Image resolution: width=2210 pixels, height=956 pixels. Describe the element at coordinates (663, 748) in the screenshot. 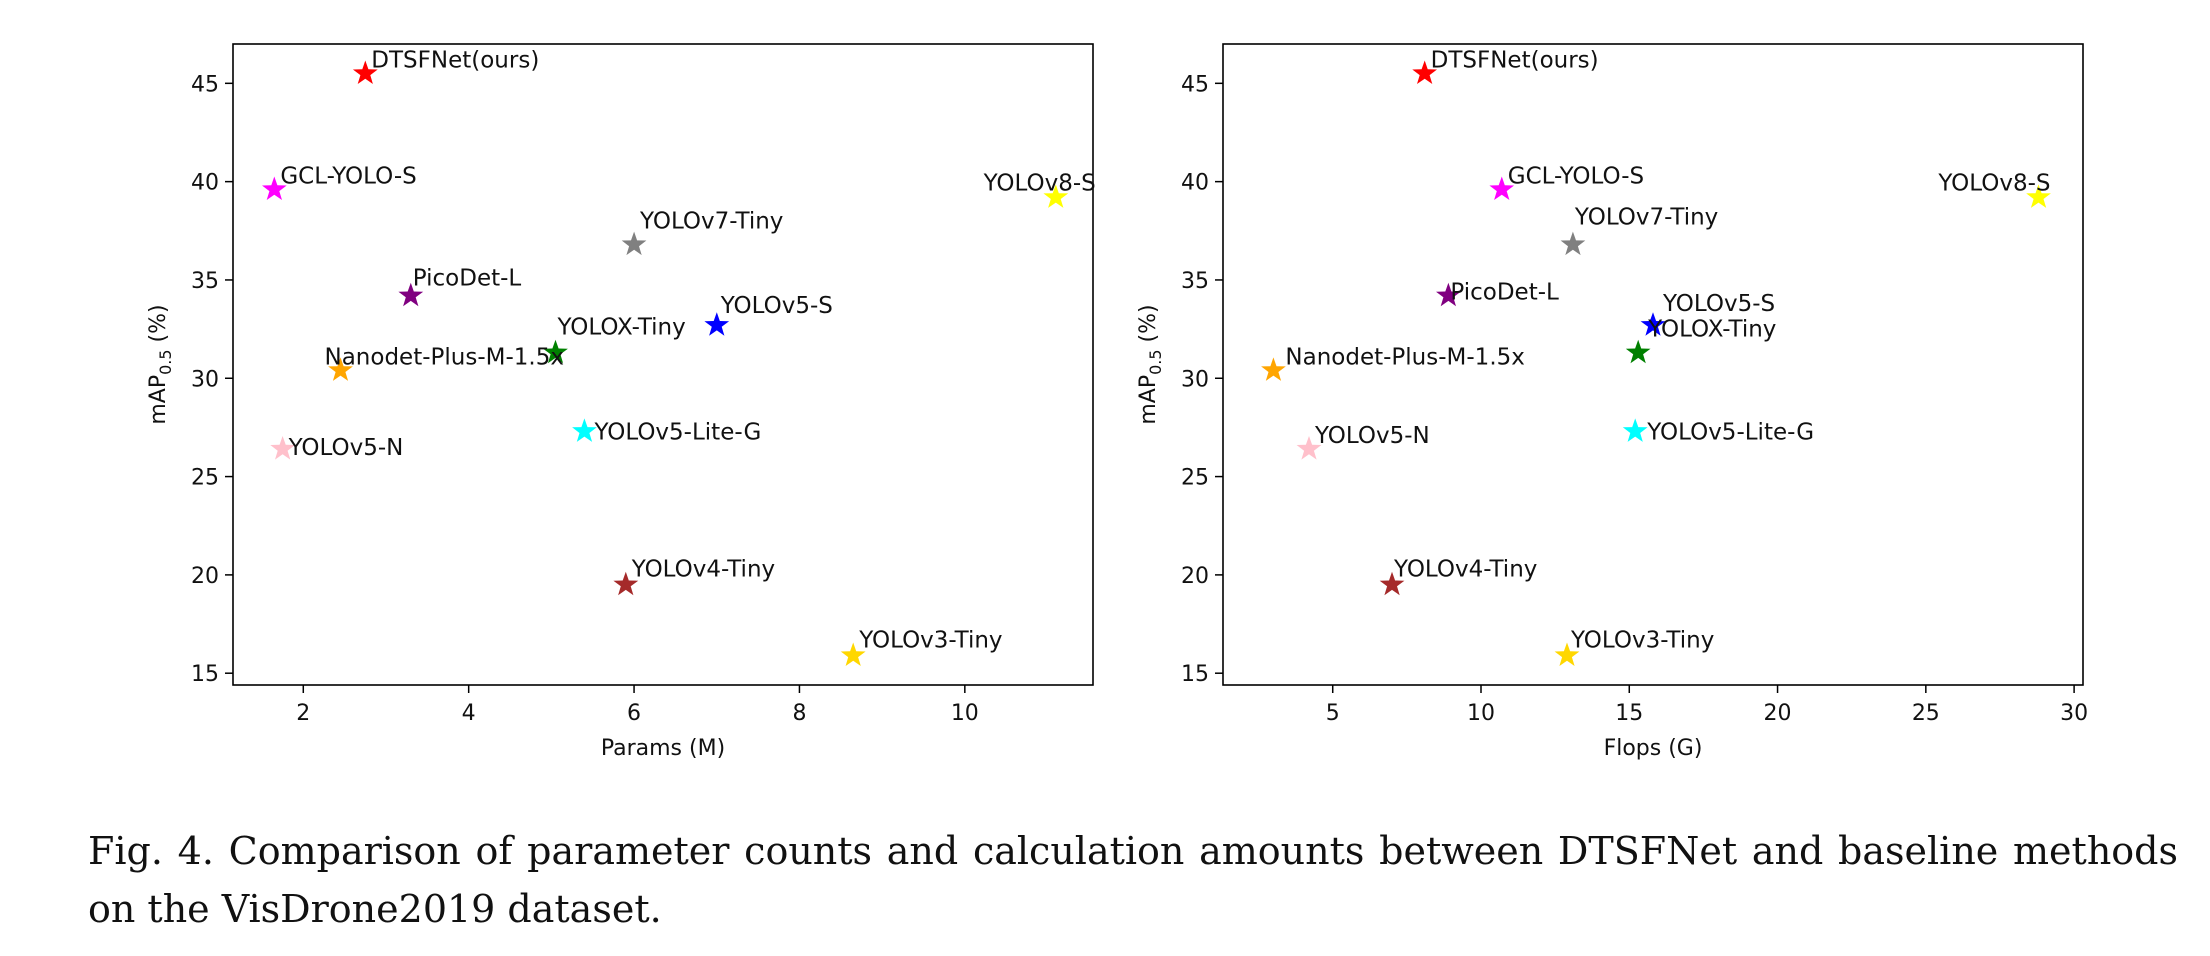

I see `x-axis-label: Params (M)` at that location.